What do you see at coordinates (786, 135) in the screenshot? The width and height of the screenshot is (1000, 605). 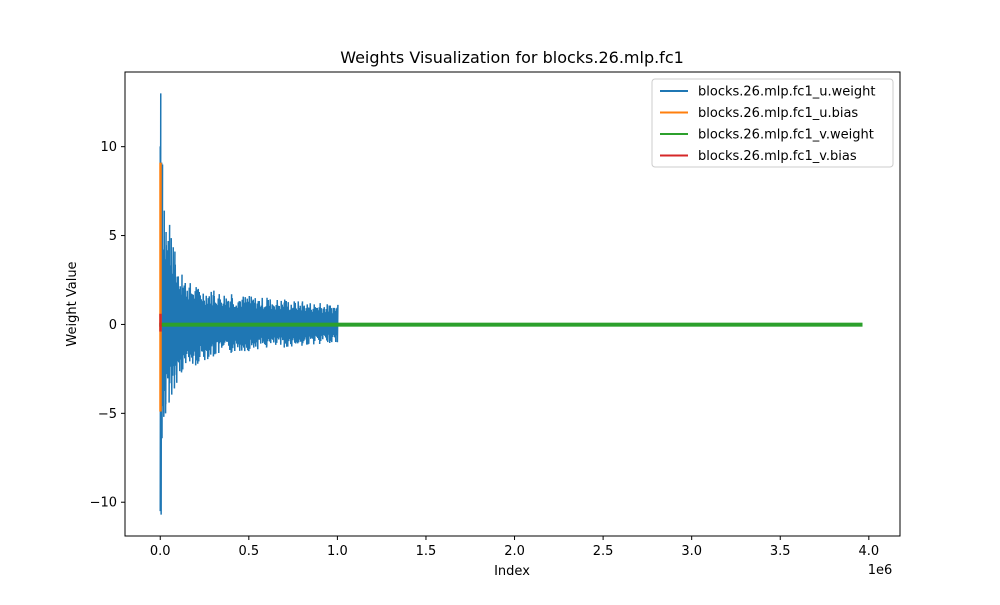 I see `legend-label-weight: blocks.26.mlp.fc1_v.weight` at bounding box center [786, 135].